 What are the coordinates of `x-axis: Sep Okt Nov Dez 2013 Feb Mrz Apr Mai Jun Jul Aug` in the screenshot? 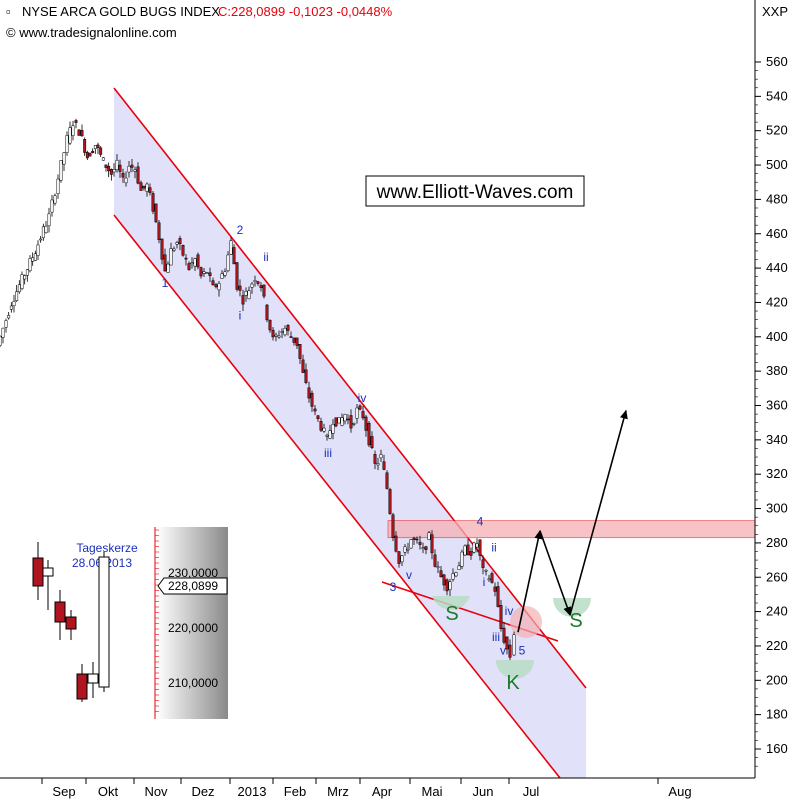 It's located at (366, 788).